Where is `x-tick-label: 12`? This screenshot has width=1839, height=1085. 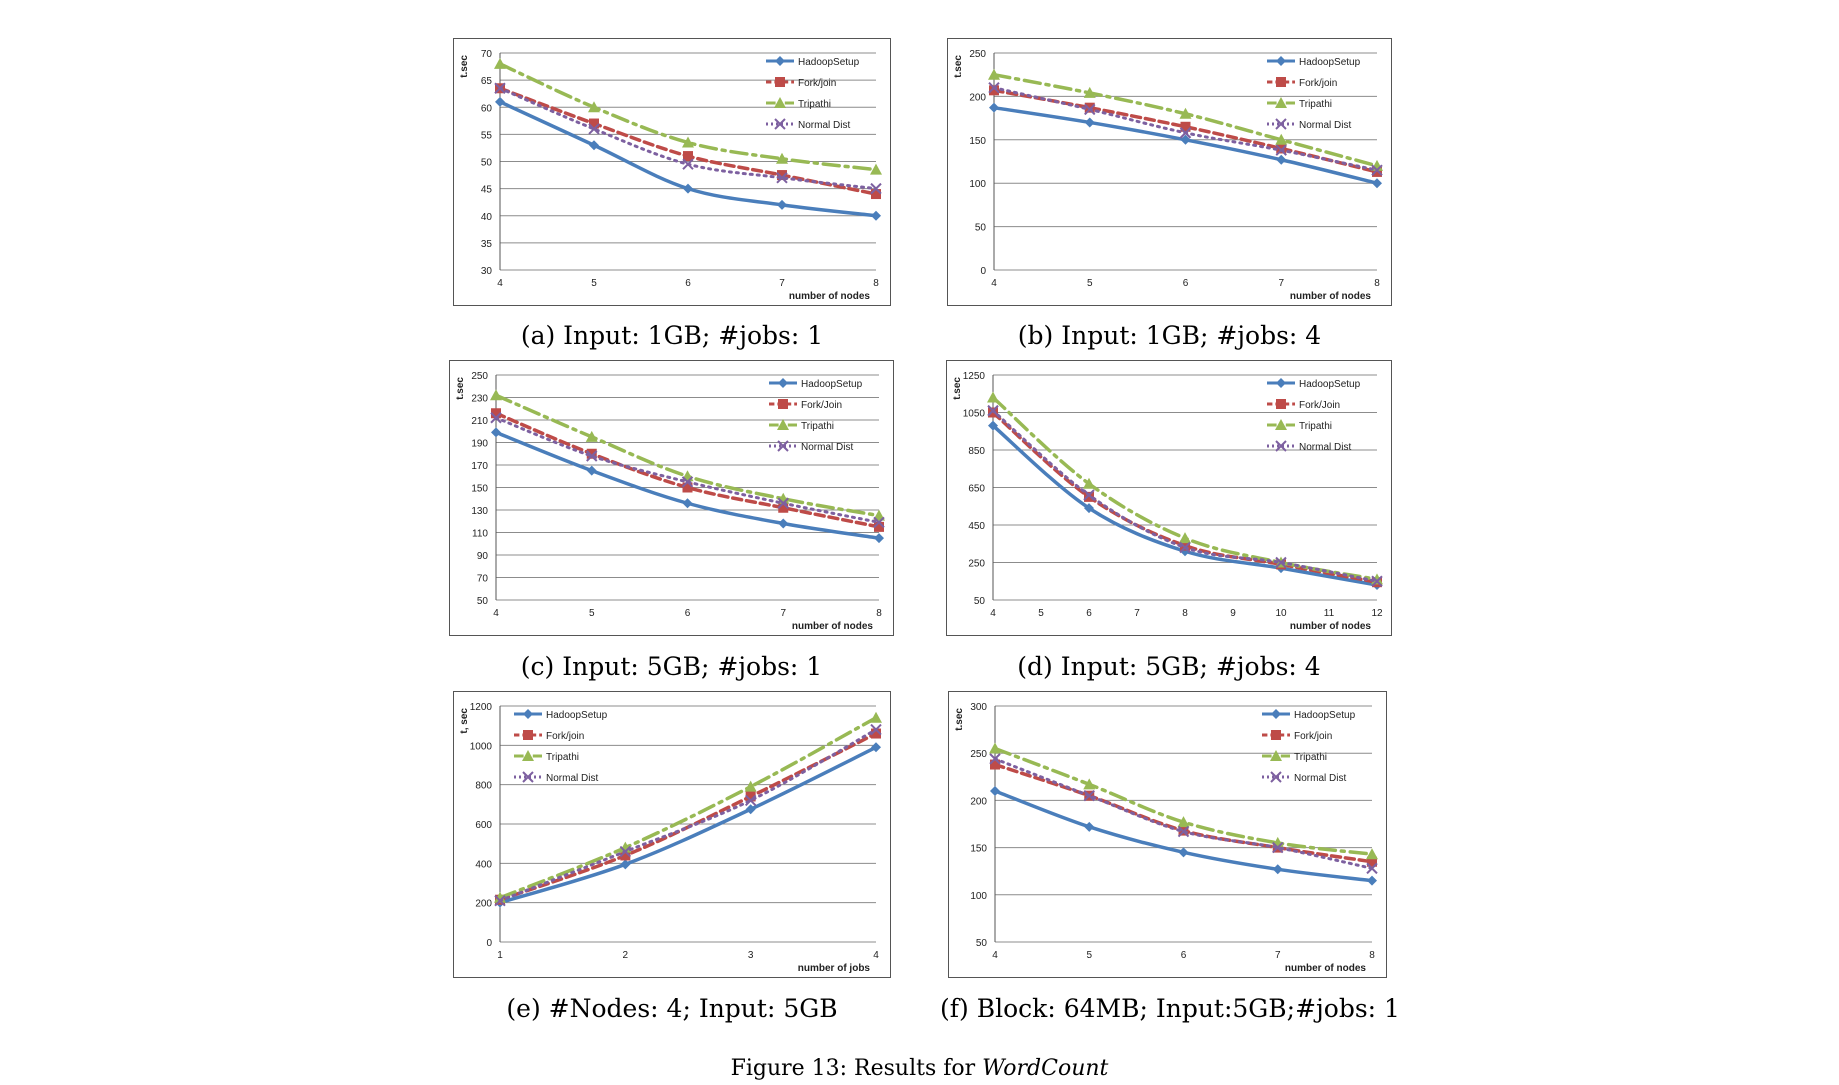 x-tick-label: 12 is located at coordinates (1377, 613).